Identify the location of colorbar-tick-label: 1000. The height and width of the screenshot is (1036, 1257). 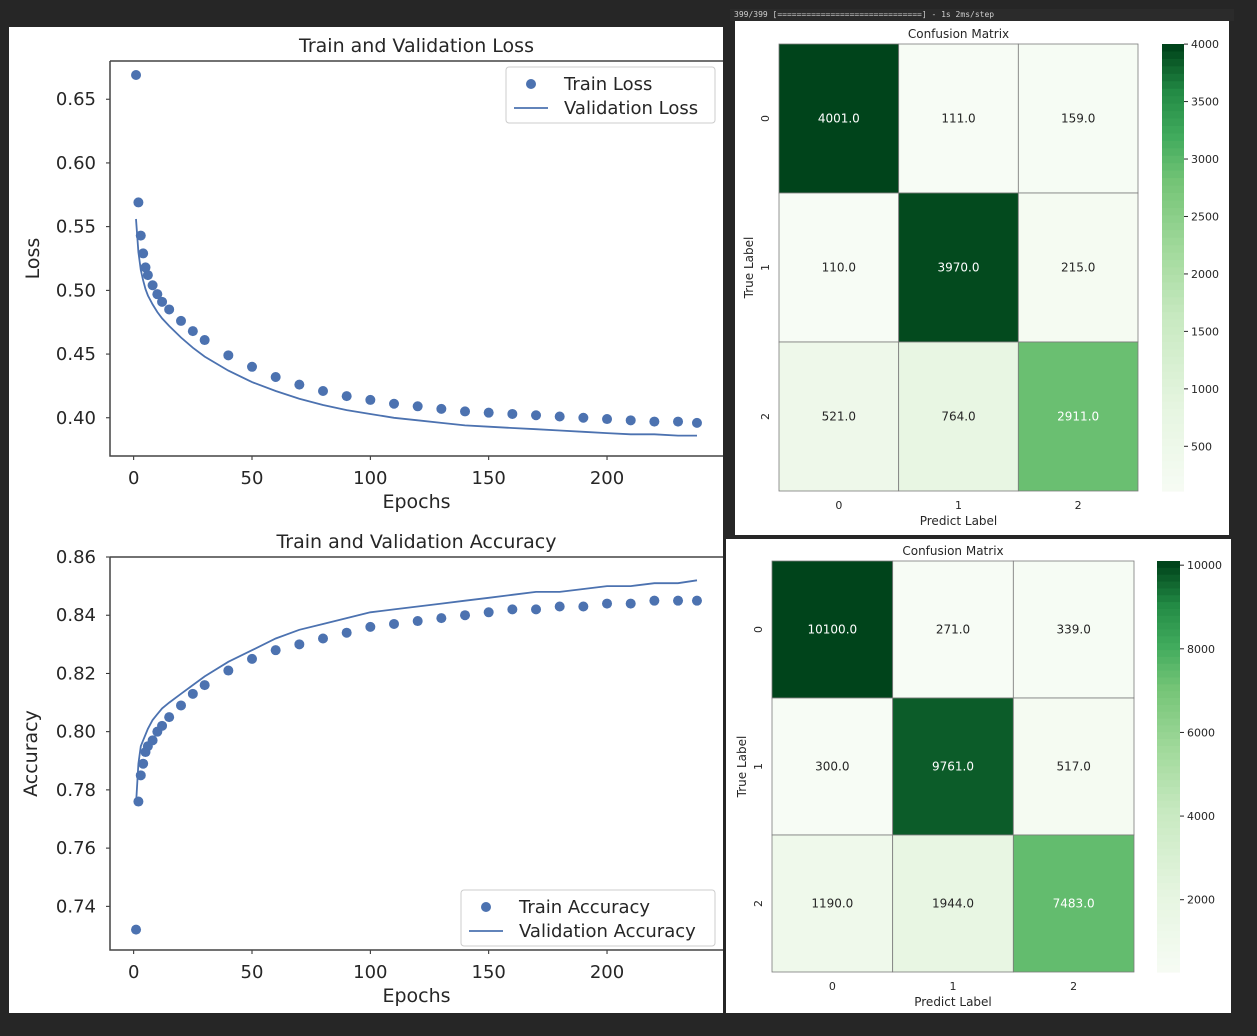
(1205, 389).